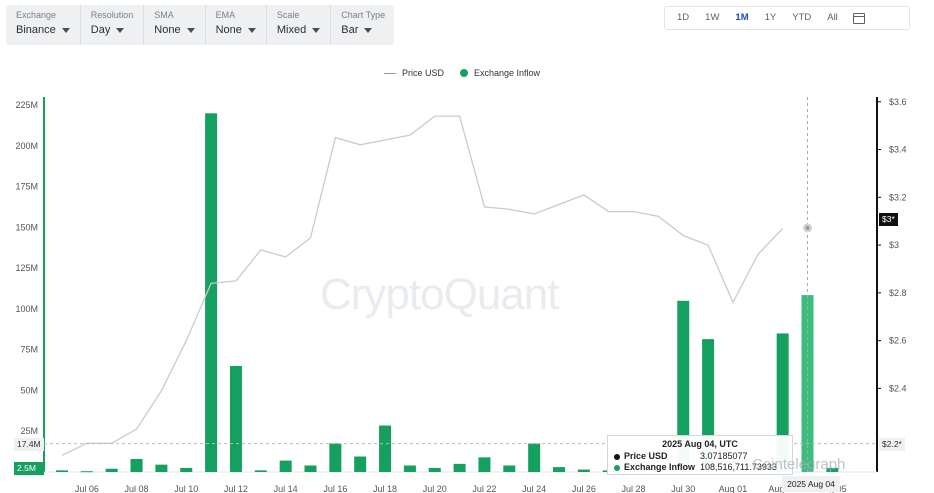 The width and height of the screenshot is (934, 493). I want to click on chart-legend: Price USD Exchange Inflow, so click(462, 73).